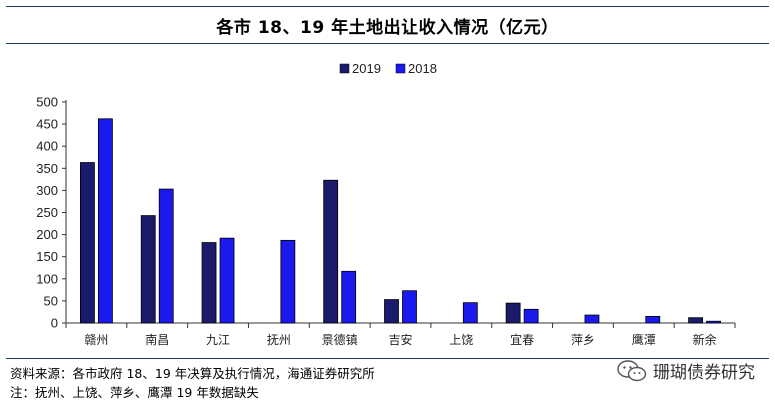  I want to click on y-tick-label: 0, so click(54, 323).